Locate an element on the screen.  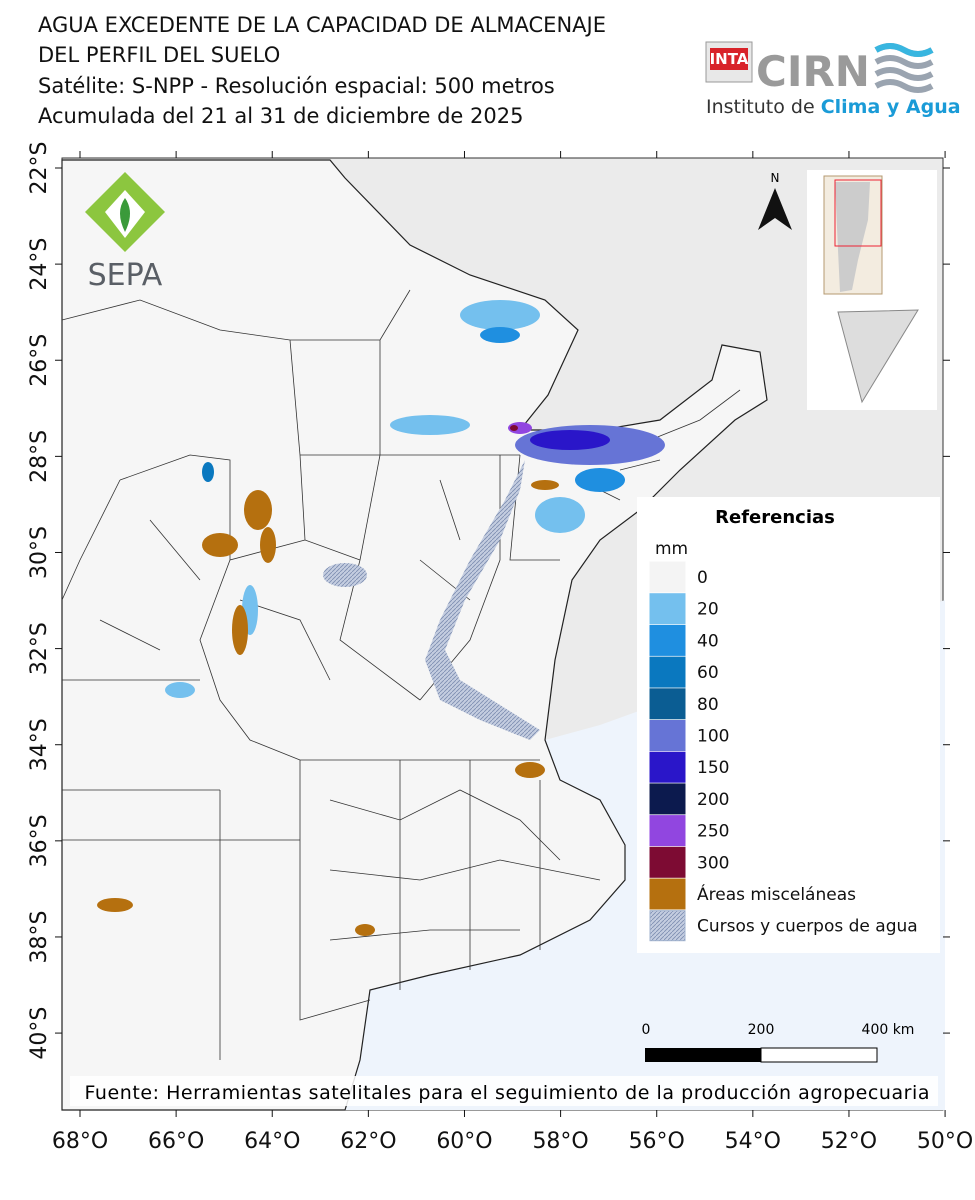
inta-logo-text: INTA is located at coordinates (729, 59).